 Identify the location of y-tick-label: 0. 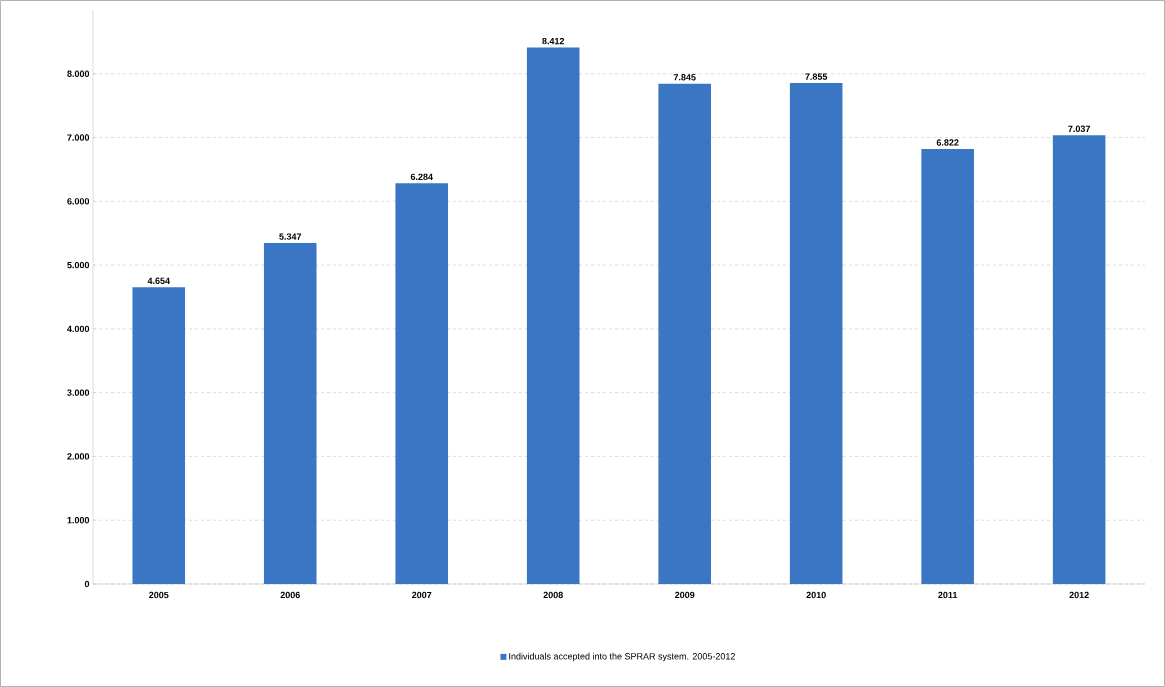
(87, 584).